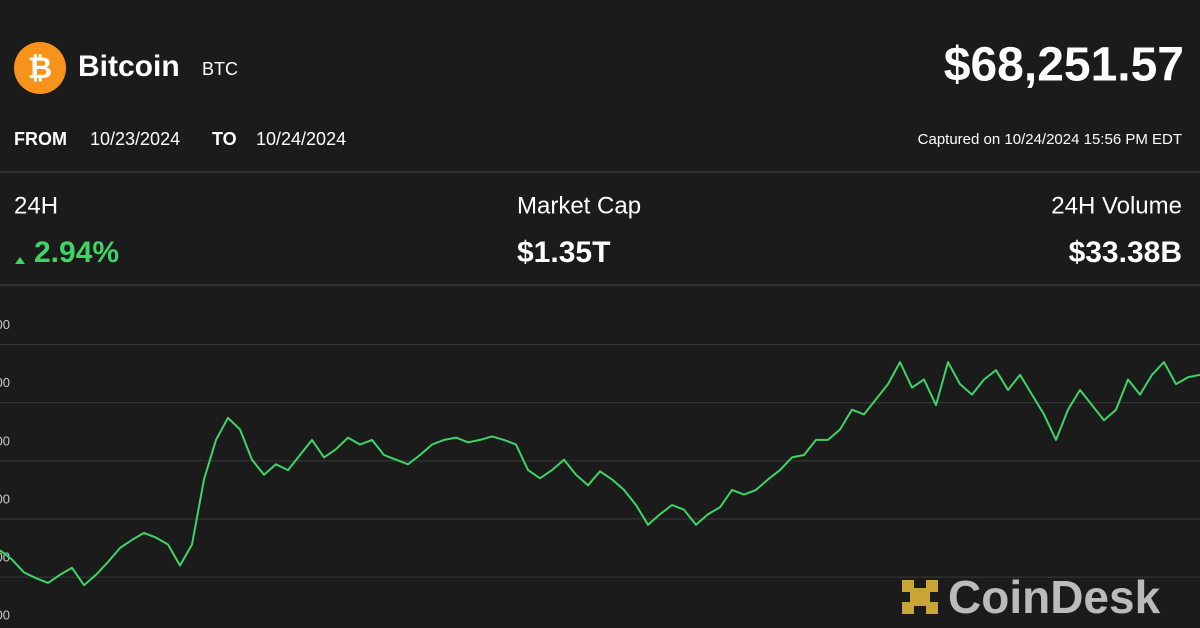 This screenshot has height=628, width=1200. Describe the element at coordinates (5, 324) in the screenshot. I see `y-tick-label: 68,500` at that location.